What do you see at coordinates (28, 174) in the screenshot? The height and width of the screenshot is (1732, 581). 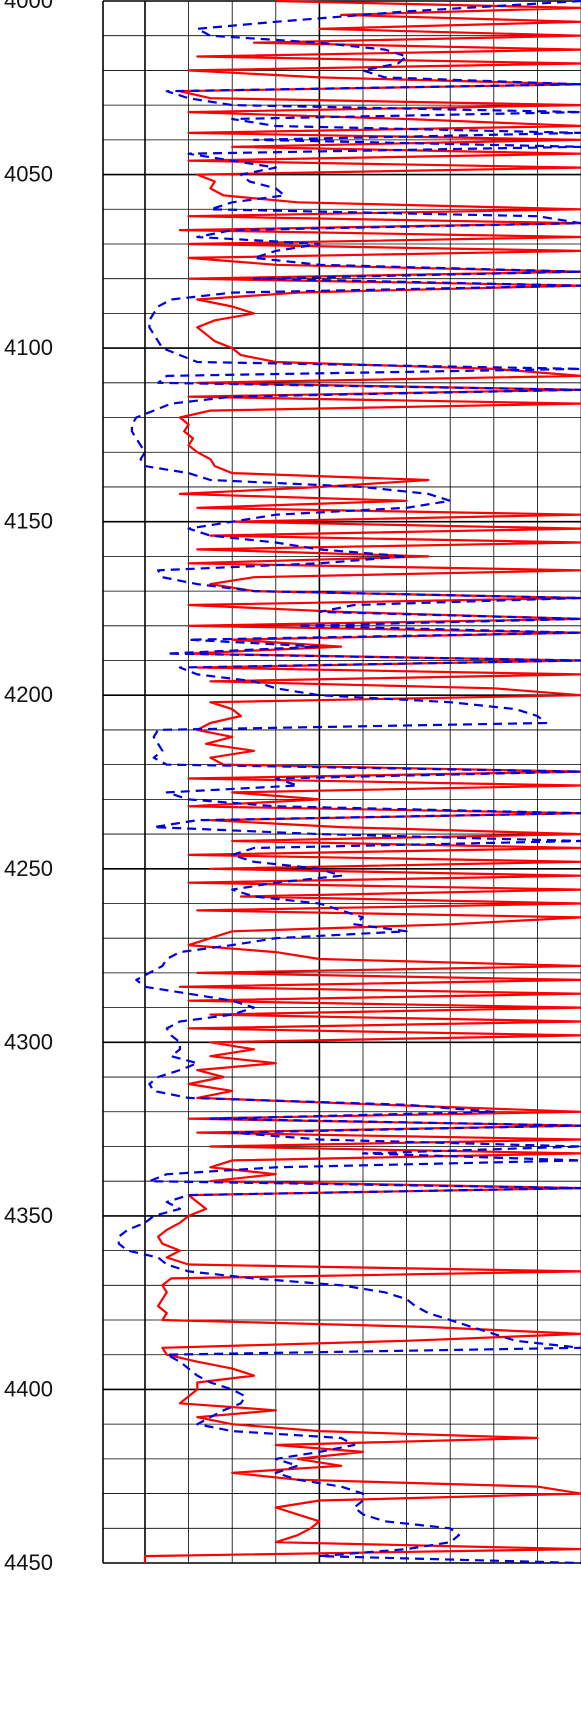 I see `depth-tick-label: 4050` at bounding box center [28, 174].